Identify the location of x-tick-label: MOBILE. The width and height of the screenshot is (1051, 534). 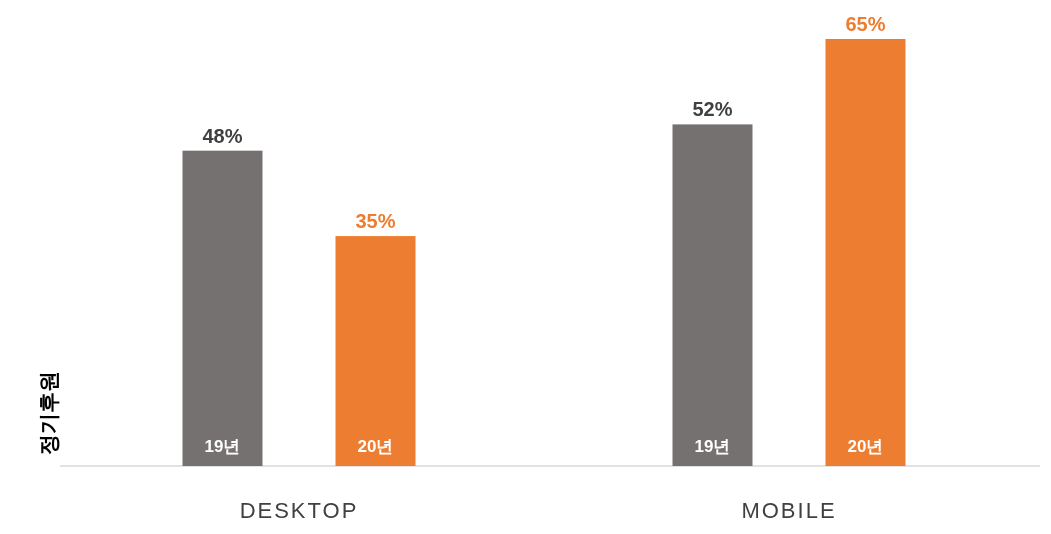
(789, 510).